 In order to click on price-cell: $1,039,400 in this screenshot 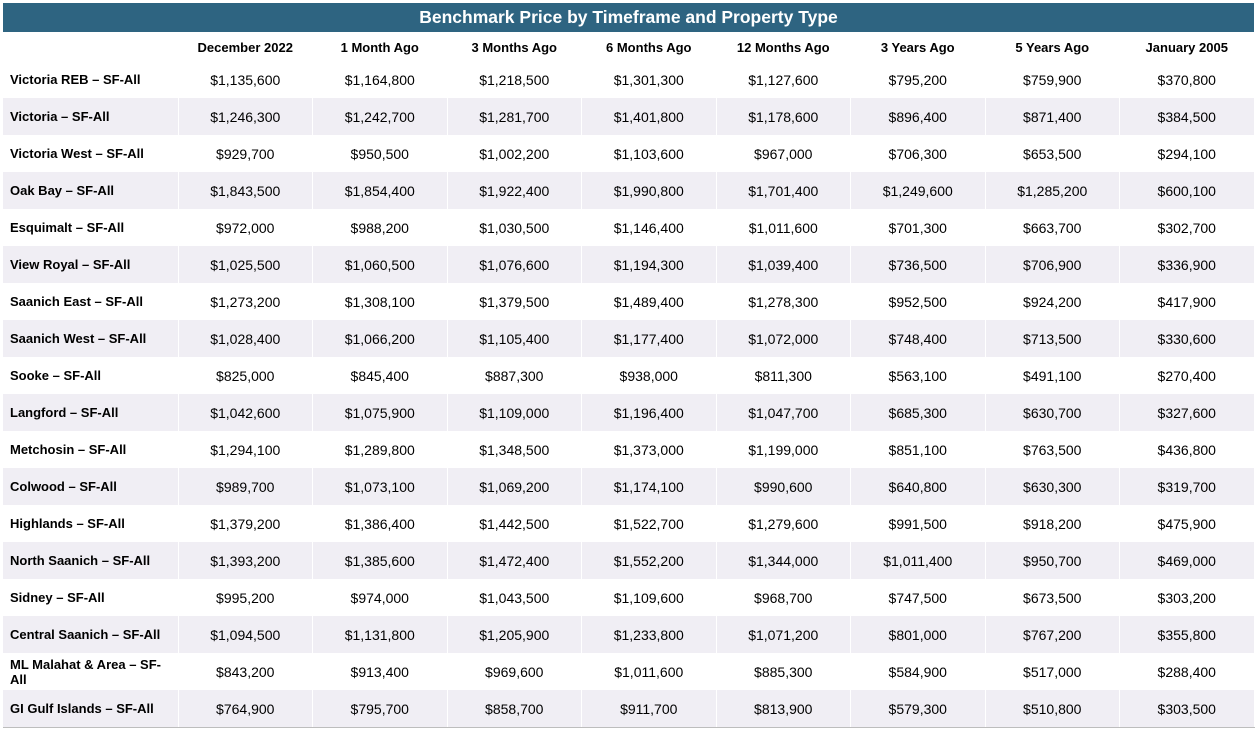, I will do `click(783, 264)`.